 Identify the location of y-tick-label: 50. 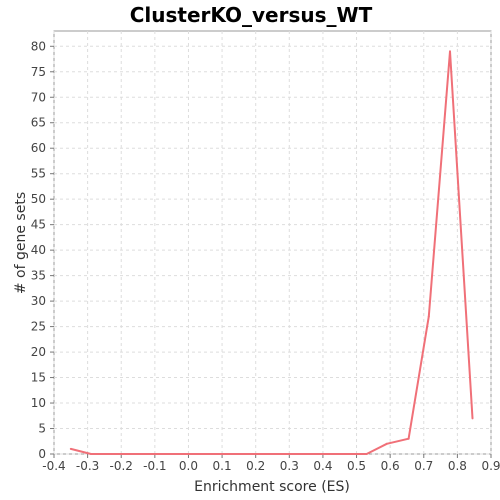
(38, 199).